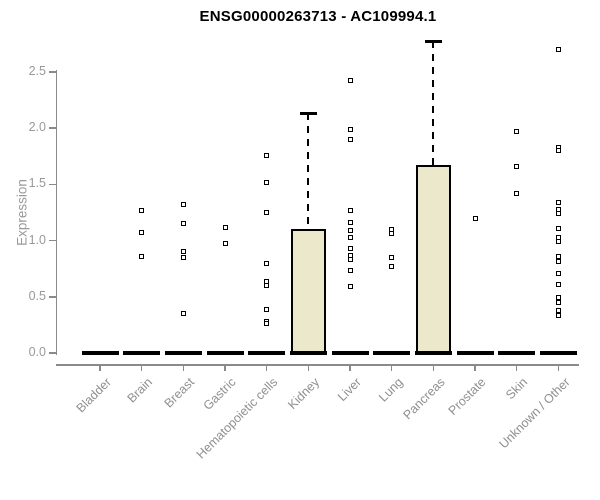  What do you see at coordinates (391, 390) in the screenshot?
I see `x-tick-label: Lung` at bounding box center [391, 390].